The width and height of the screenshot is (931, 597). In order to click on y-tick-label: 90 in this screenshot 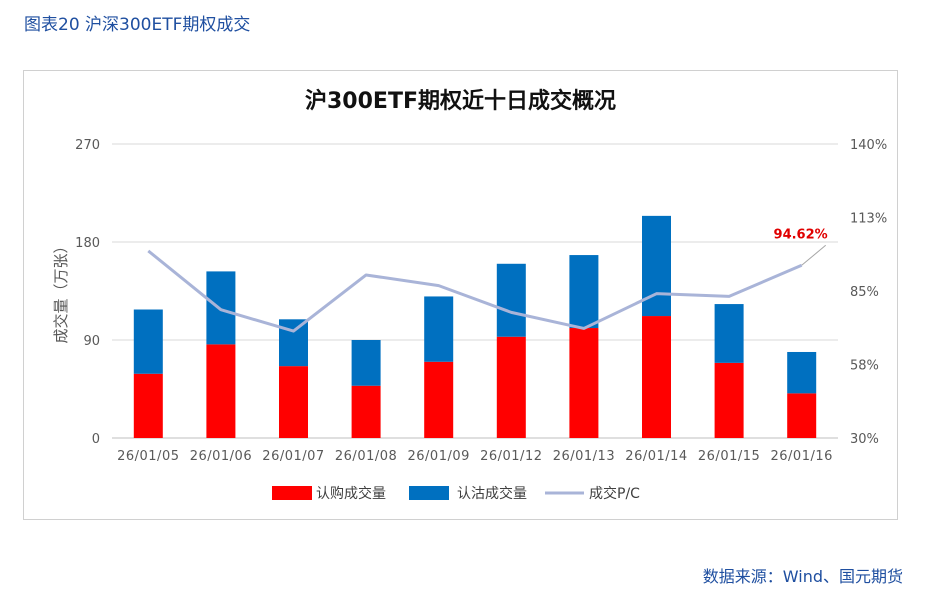, I will do `click(91, 341)`.